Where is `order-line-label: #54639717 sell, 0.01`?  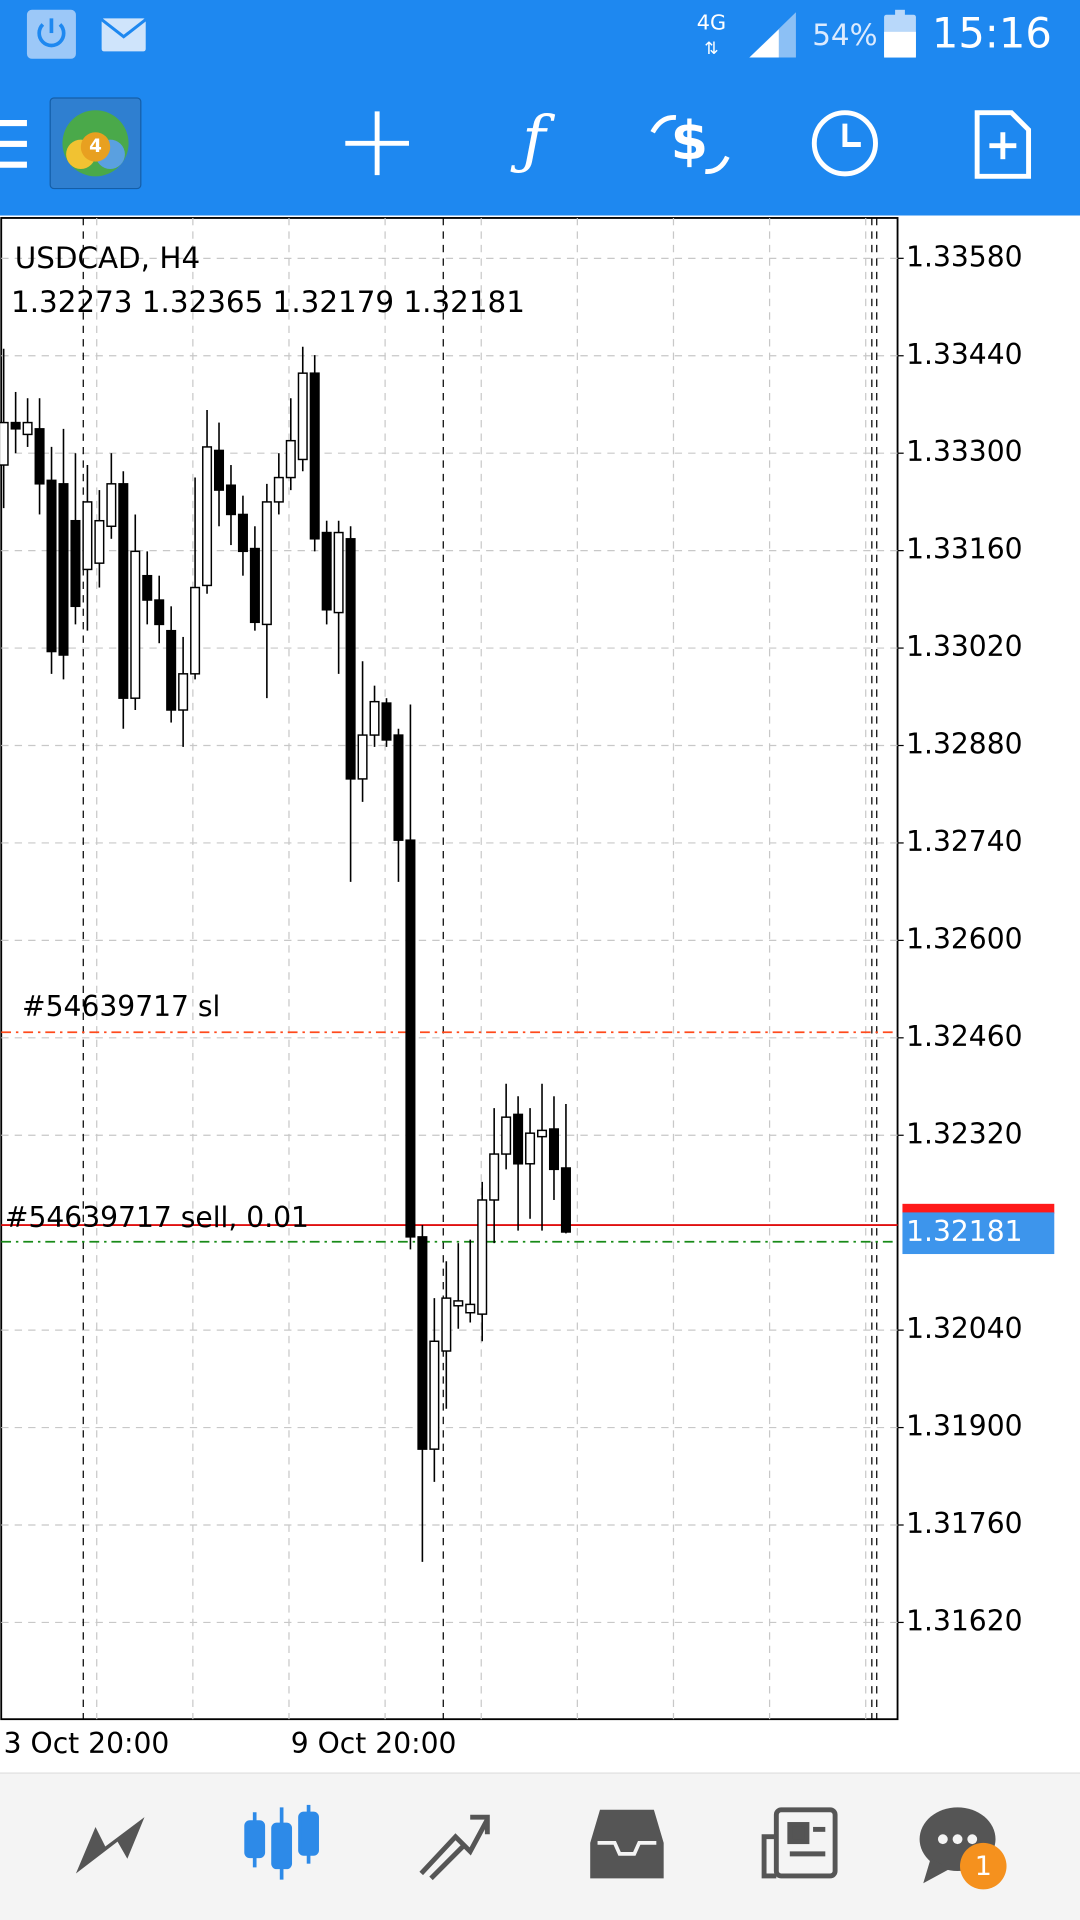 order-line-label: #54639717 sell, 0.01 is located at coordinates (157, 1217).